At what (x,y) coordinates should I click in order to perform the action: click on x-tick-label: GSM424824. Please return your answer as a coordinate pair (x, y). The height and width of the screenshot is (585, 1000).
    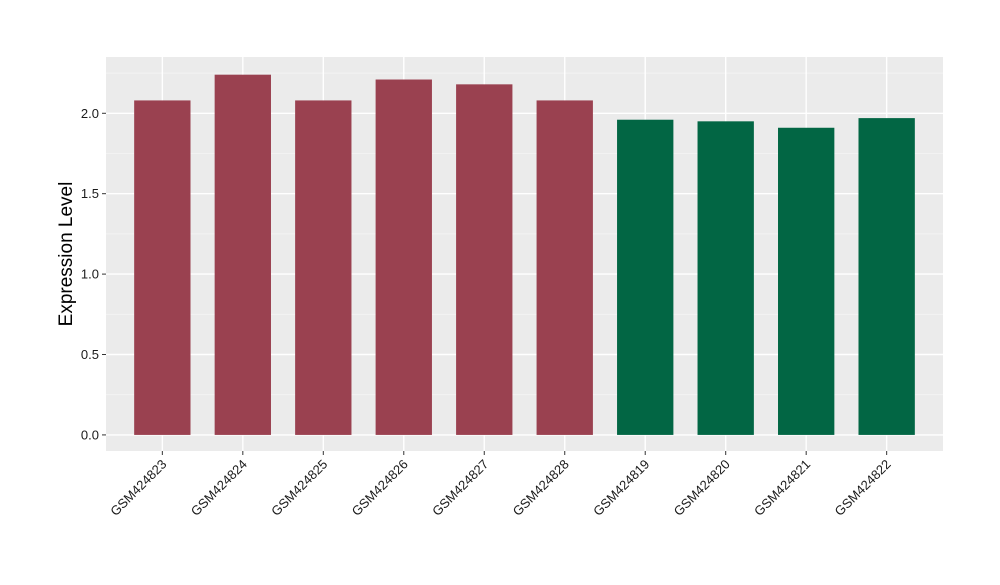
    Looking at the image, I should click on (219, 488).